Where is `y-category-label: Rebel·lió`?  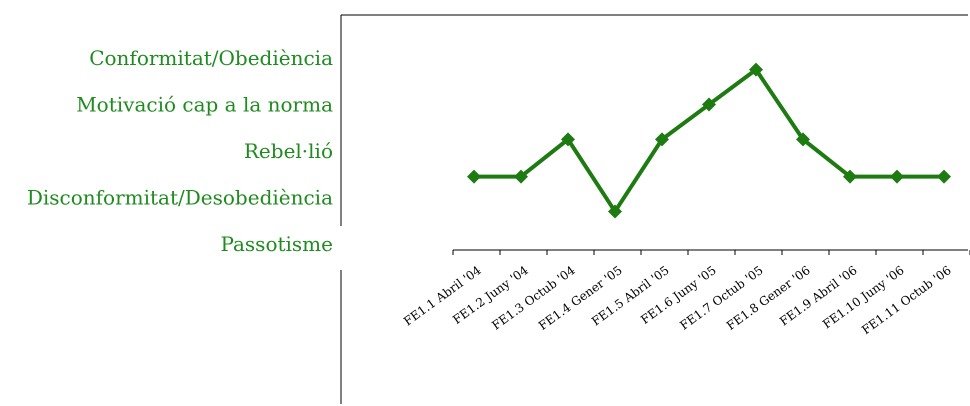 y-category-label: Rebel·lió is located at coordinates (288, 151).